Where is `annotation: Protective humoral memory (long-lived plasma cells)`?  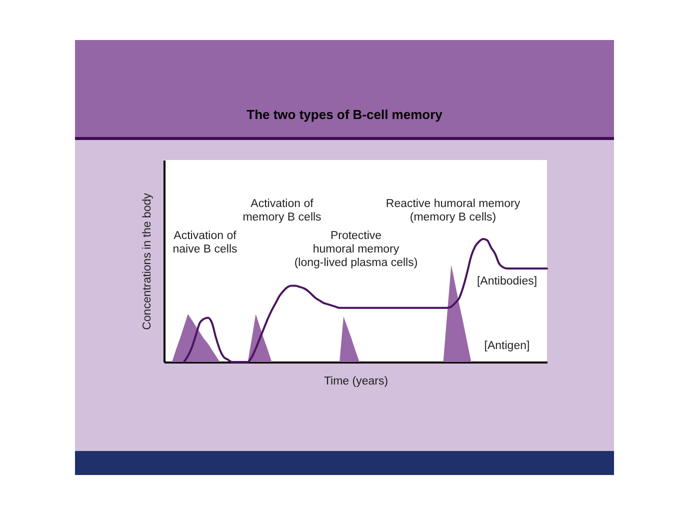
annotation: Protective humoral memory (long-lived plasma cells) is located at coordinates (356, 249).